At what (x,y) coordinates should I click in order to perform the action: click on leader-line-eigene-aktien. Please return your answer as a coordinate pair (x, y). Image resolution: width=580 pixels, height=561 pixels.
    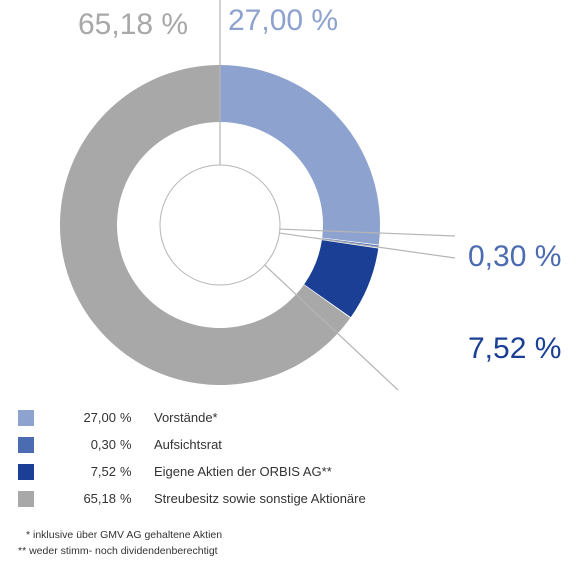
    Looking at the image, I should click on (331, 327).